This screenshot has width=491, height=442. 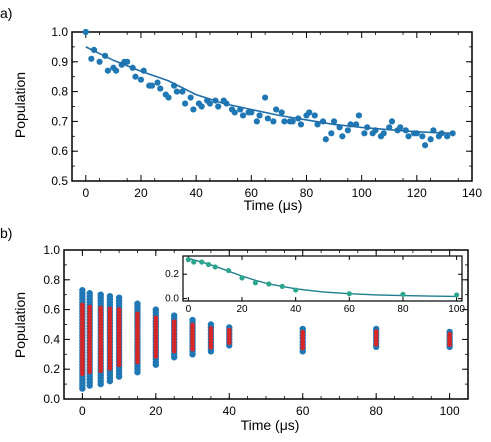 I want to click on panel-b-ytick-label: 1.0, so click(x=51, y=250).